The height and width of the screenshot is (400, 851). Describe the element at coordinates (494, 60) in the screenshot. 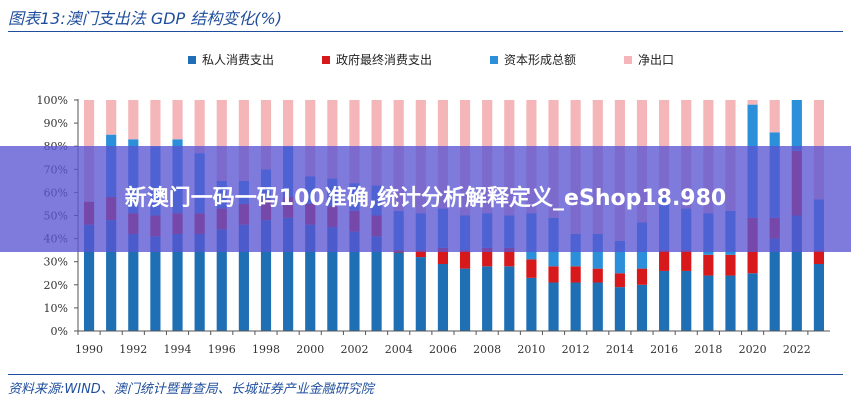

I see `legend-swatch-capital` at that location.